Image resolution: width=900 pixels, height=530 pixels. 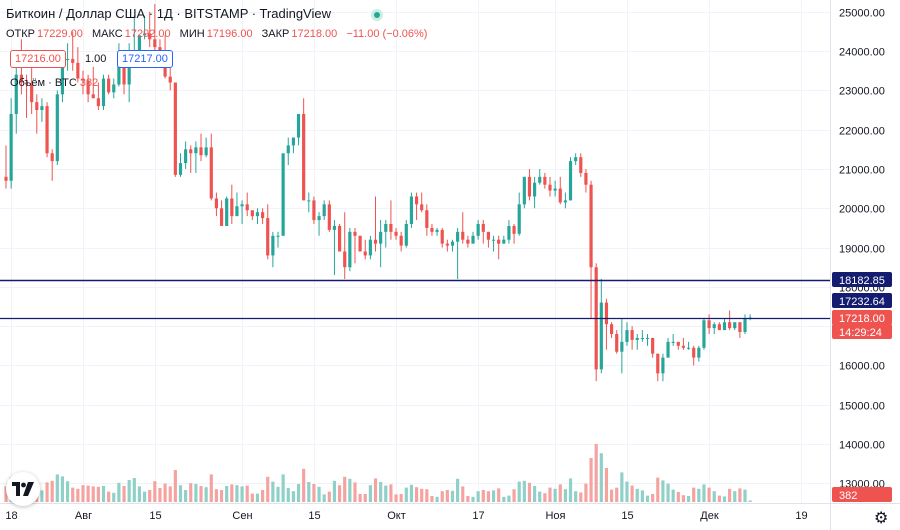 What do you see at coordinates (862, 300) in the screenshot?
I see `bid-price-tag: 17232.64` at bounding box center [862, 300].